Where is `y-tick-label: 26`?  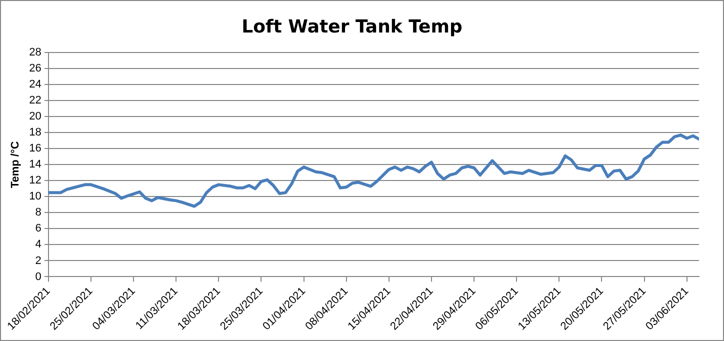
y-tick-label: 26 is located at coordinates (35, 68).